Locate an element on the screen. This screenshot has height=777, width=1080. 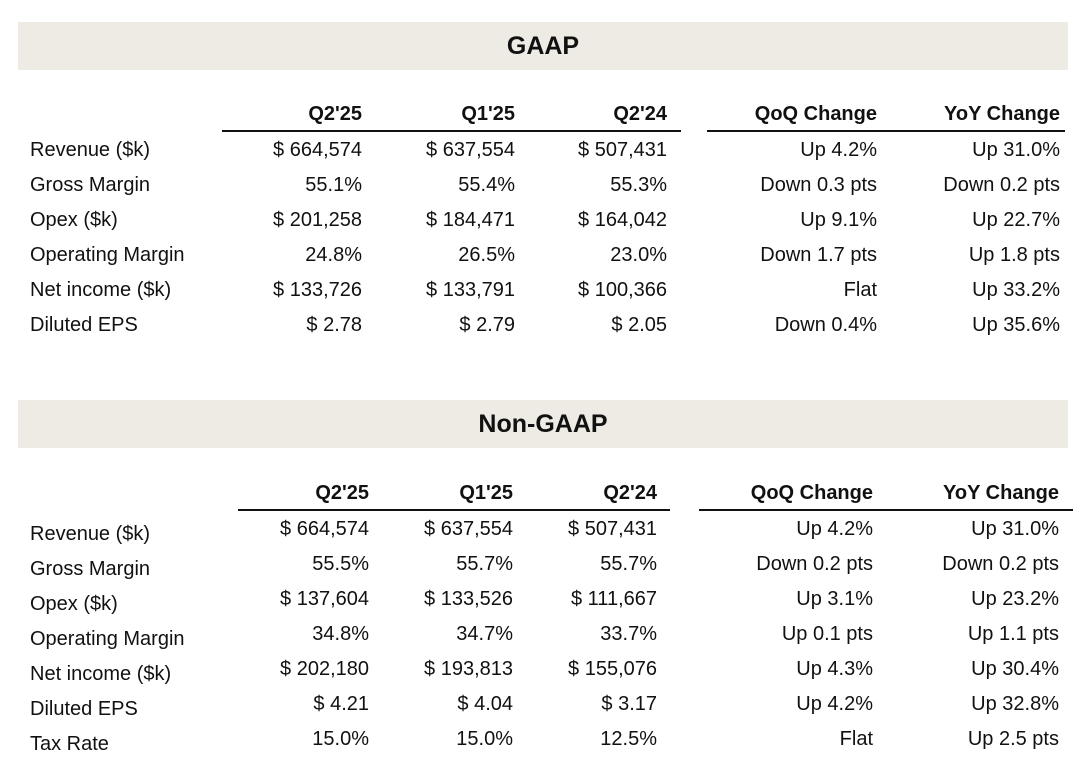
value-qoq: Down 0.2 pts is located at coordinates (814, 564).